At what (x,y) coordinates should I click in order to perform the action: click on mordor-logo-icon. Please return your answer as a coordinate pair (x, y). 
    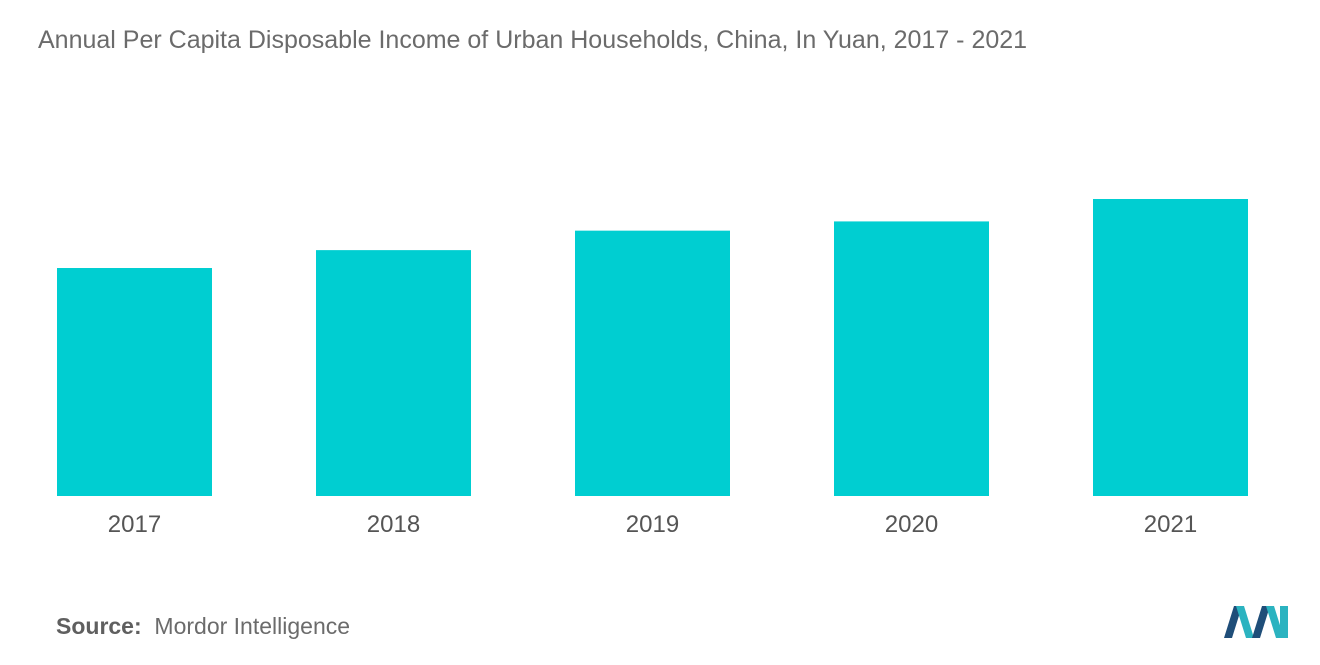
    Looking at the image, I should click on (1256, 622).